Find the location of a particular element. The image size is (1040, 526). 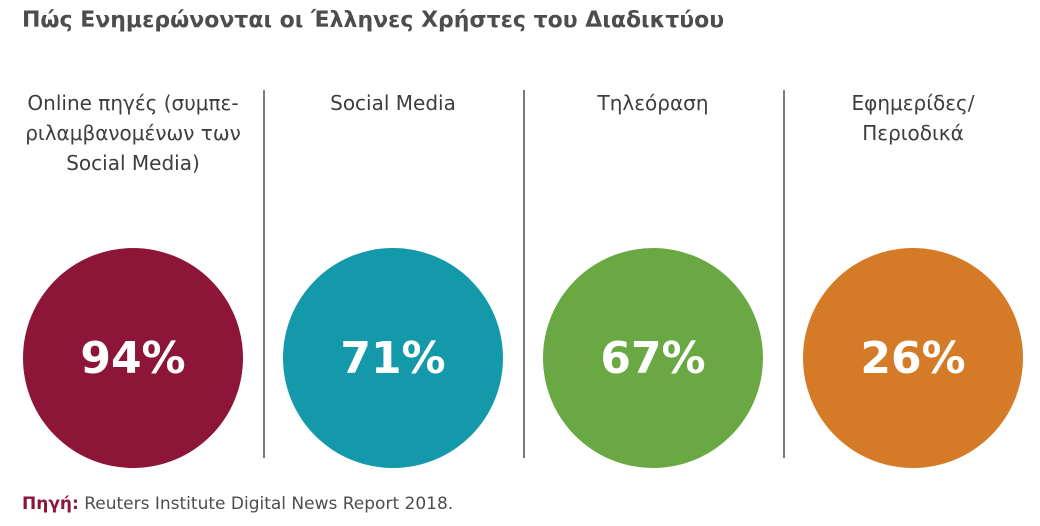

value-circle: 67% is located at coordinates (653, 358).